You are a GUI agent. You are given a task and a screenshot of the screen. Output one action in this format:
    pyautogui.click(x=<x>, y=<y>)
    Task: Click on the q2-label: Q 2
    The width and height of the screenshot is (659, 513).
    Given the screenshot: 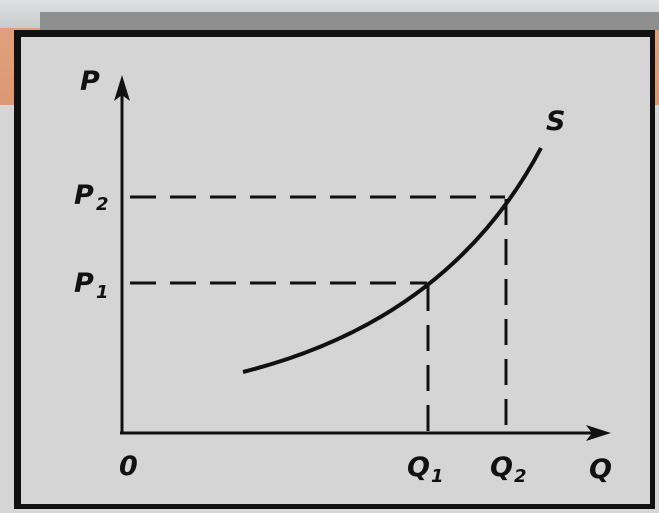 What is the action you would take?
    pyautogui.click(x=508, y=469)
    